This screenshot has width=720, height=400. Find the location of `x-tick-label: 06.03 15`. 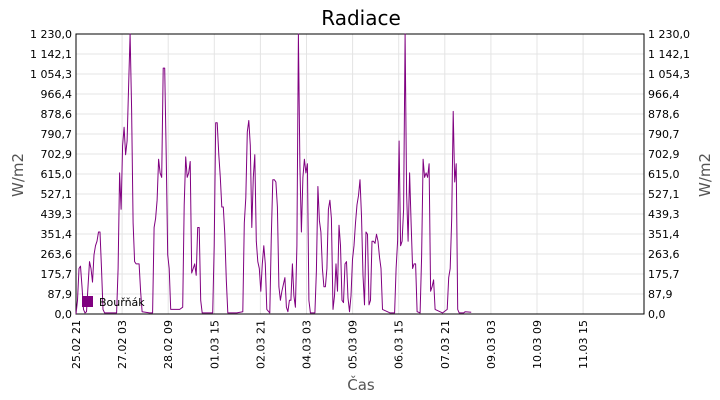

x-tick-label: 06.03 15 is located at coordinates (399, 344).